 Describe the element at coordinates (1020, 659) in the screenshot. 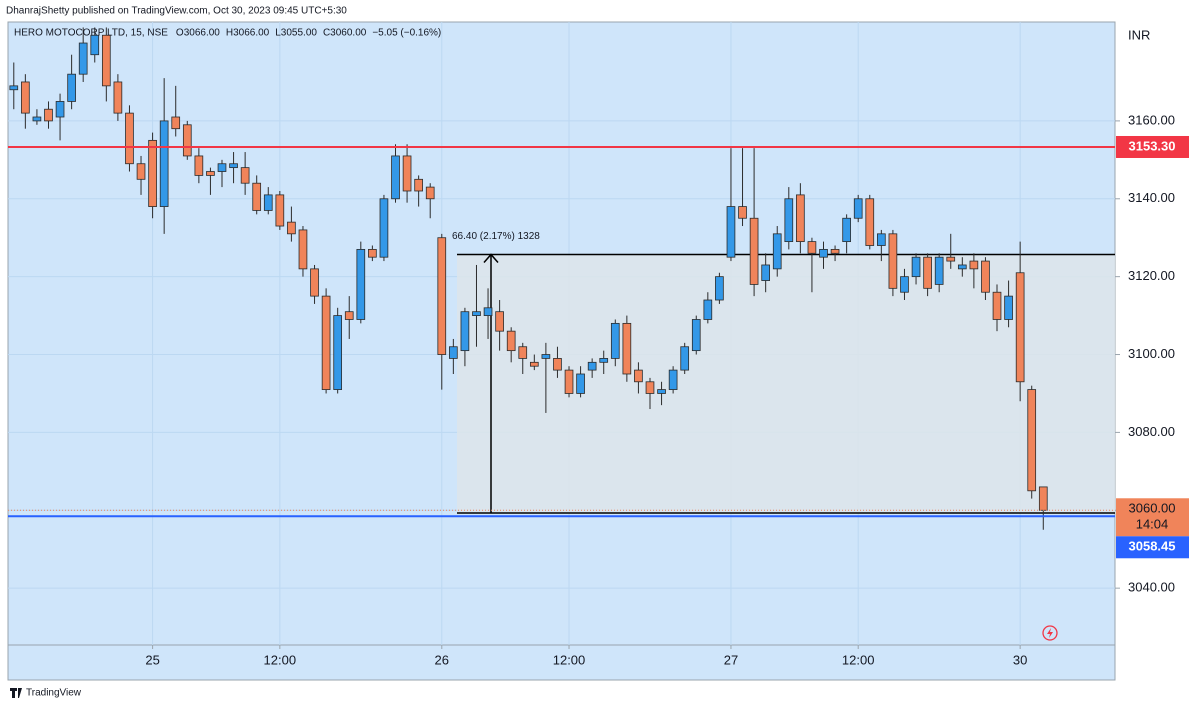

I see `x-tick-label: 30` at that location.